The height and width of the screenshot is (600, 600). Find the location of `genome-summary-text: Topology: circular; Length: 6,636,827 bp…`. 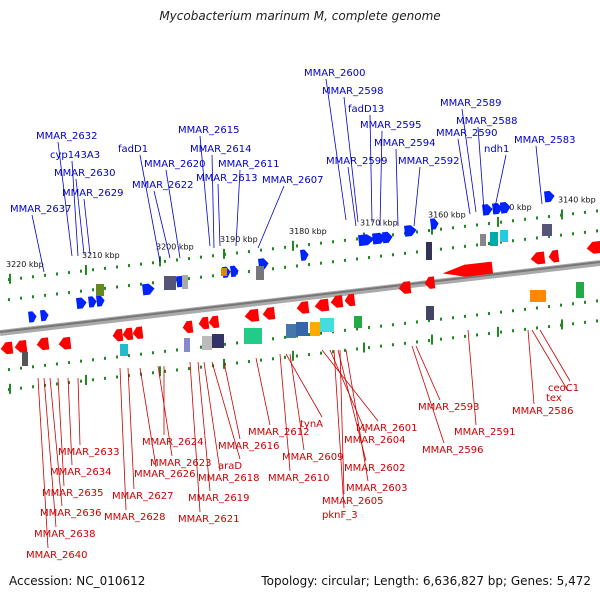

genome-summary-text: Topology: circular; Length: 6,636,827 bp… is located at coordinates (426, 581).